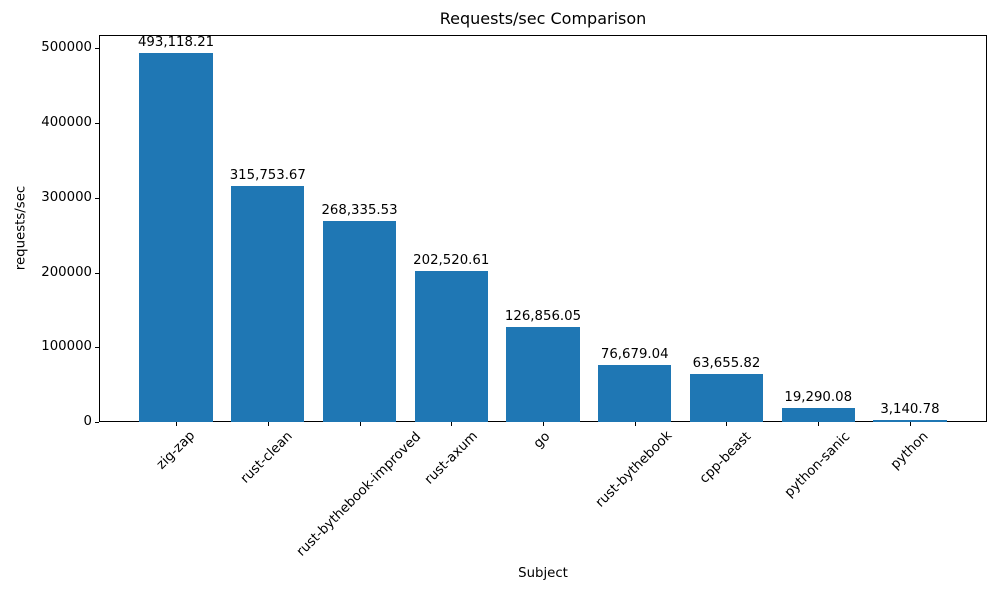 Image resolution: width=1000 pixels, height=600 pixels. What do you see at coordinates (359, 211) in the screenshot?
I see `bar-value-label: 268,335.53` at bounding box center [359, 211].